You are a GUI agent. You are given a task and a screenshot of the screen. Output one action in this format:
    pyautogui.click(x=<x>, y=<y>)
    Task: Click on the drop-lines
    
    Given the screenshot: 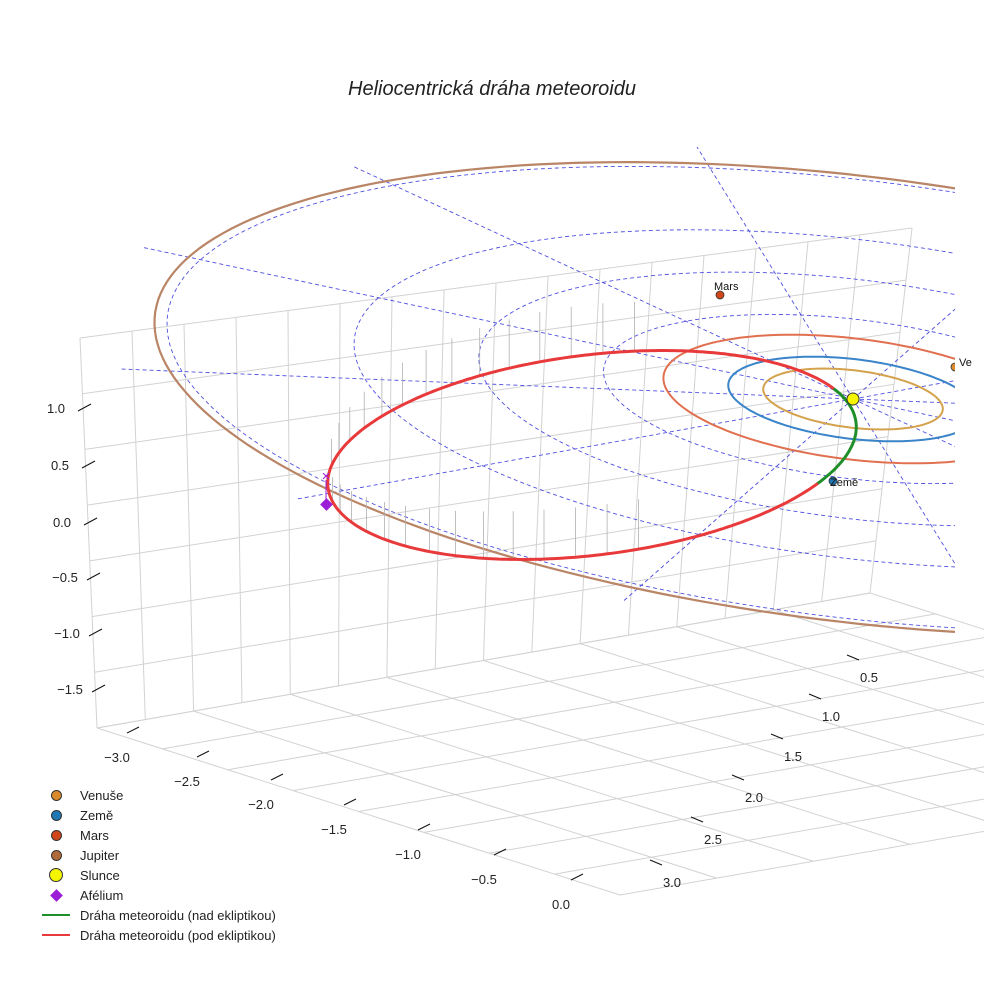 What is the action you would take?
    pyautogui.click(x=485, y=430)
    